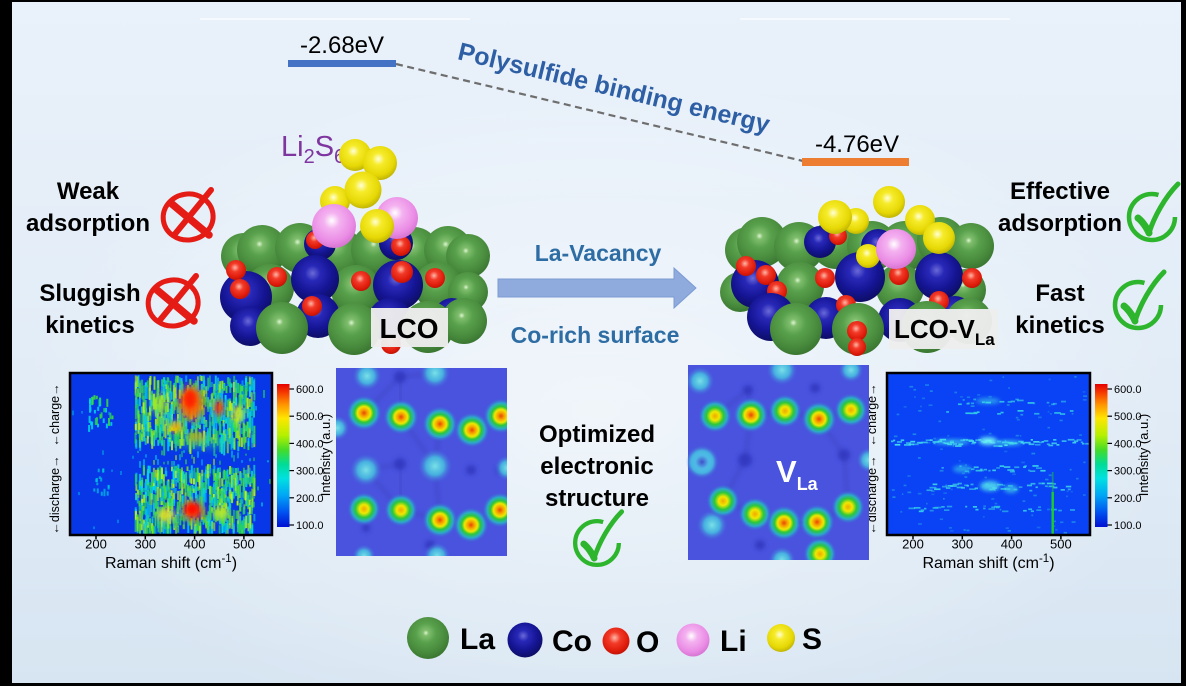 The width and height of the screenshot is (1186, 686). What do you see at coordinates (647, 642) in the screenshot?
I see `svg-text: O` at bounding box center [647, 642].